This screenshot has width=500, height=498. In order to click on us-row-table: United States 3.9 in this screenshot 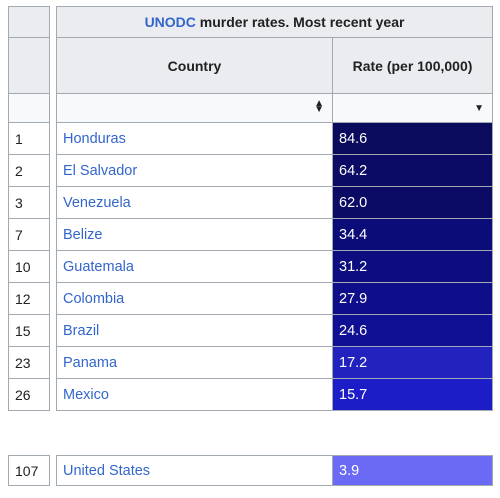, I will do `click(274, 470)`.